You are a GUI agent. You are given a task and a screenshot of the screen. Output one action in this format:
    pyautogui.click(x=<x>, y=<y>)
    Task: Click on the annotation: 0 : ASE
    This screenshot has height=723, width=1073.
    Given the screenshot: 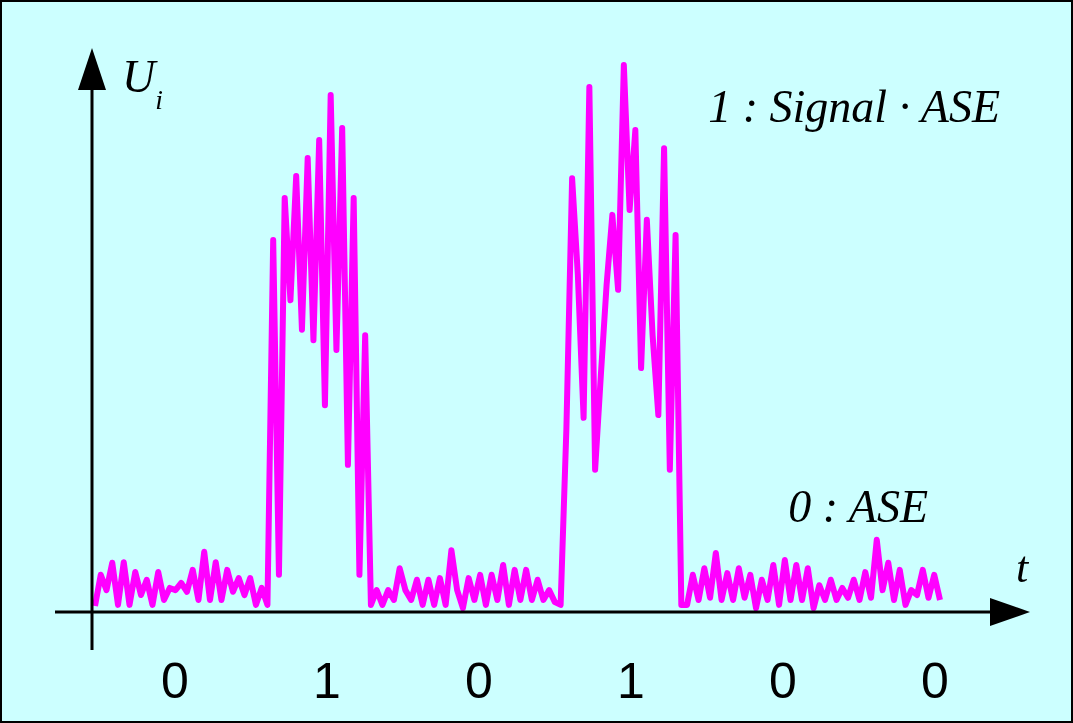 What is the action you would take?
    pyautogui.click(x=858, y=506)
    